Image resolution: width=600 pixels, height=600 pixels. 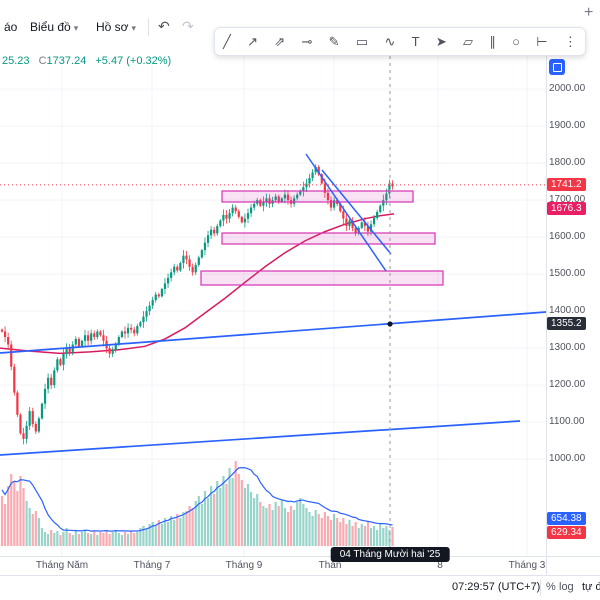 What do you see at coordinates (468, 41) in the screenshot?
I see `tool-pattern-icon: ▱` at bounding box center [468, 41].